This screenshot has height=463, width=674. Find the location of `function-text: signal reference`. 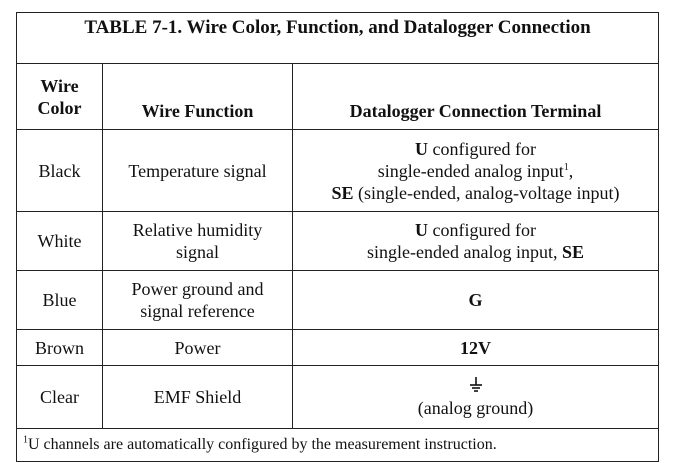

function-text: signal reference is located at coordinates (197, 311).